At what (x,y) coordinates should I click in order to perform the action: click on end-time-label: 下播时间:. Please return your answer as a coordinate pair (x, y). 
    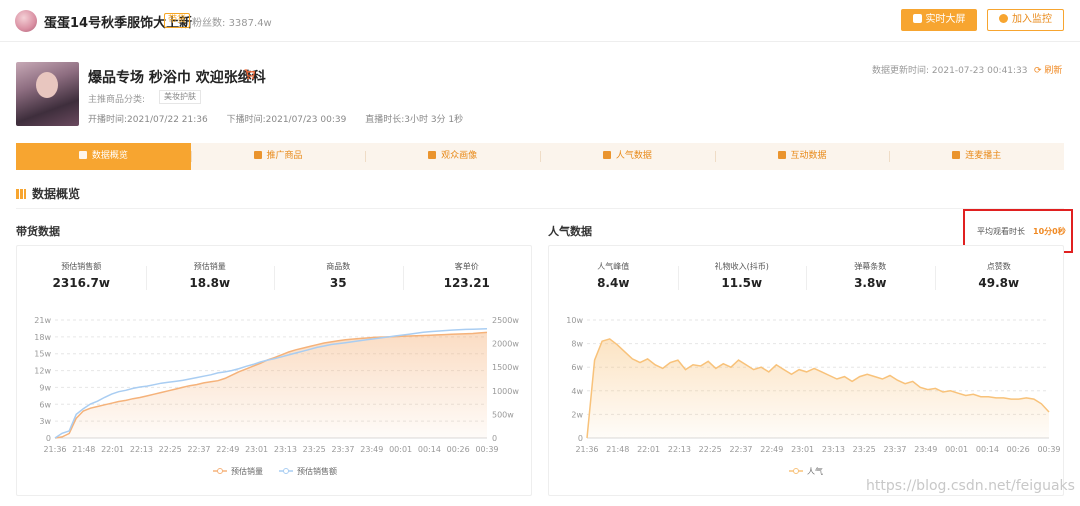
    Looking at the image, I should click on (246, 120).